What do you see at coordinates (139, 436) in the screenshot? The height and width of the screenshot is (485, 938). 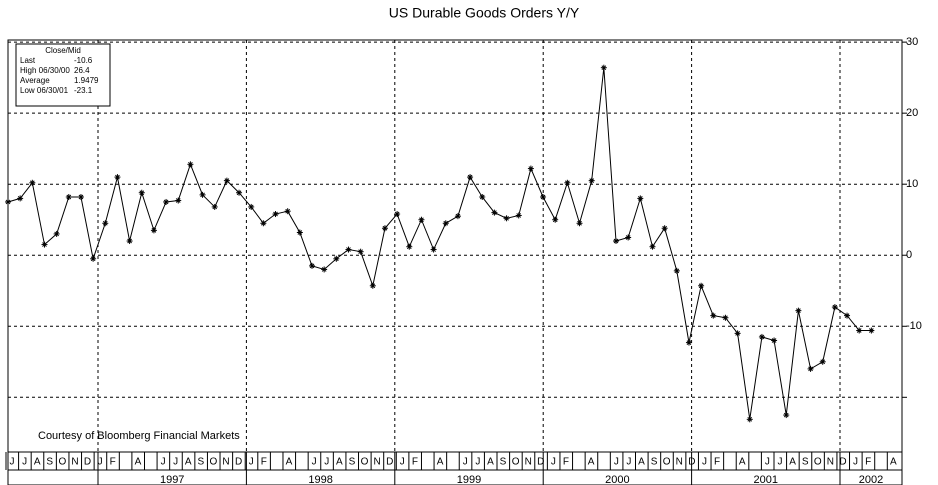 I see `annotation: Courtesy of Bloomberg Financial Markets` at bounding box center [139, 436].